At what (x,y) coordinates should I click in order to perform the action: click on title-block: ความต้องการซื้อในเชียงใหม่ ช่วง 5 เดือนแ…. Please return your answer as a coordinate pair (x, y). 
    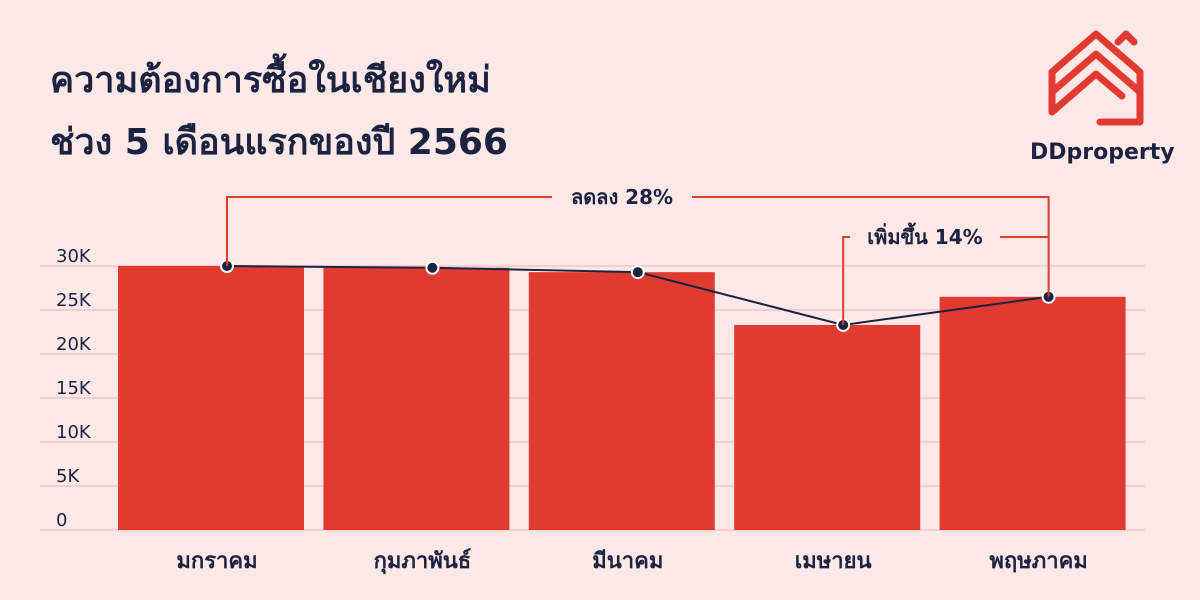
    Looking at the image, I should click on (279, 112).